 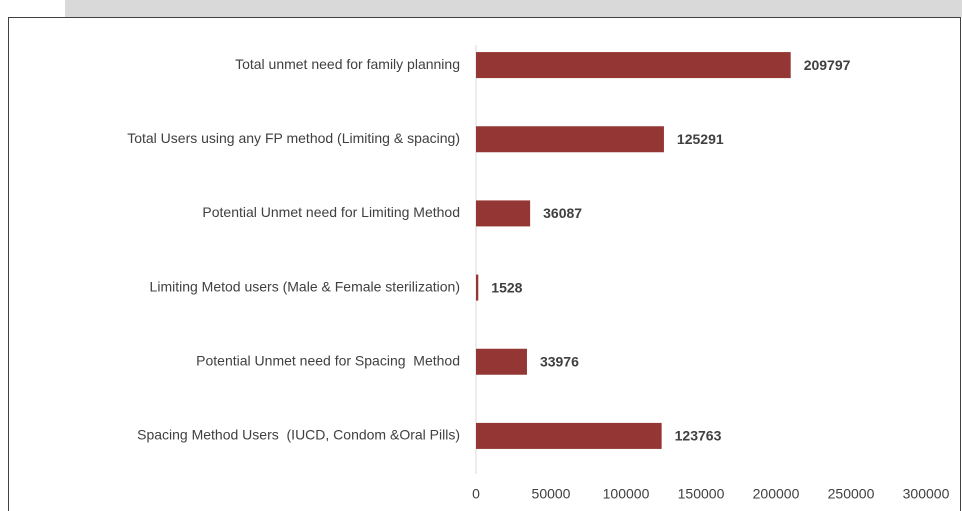 I want to click on value-label: 125291, so click(x=700, y=139).